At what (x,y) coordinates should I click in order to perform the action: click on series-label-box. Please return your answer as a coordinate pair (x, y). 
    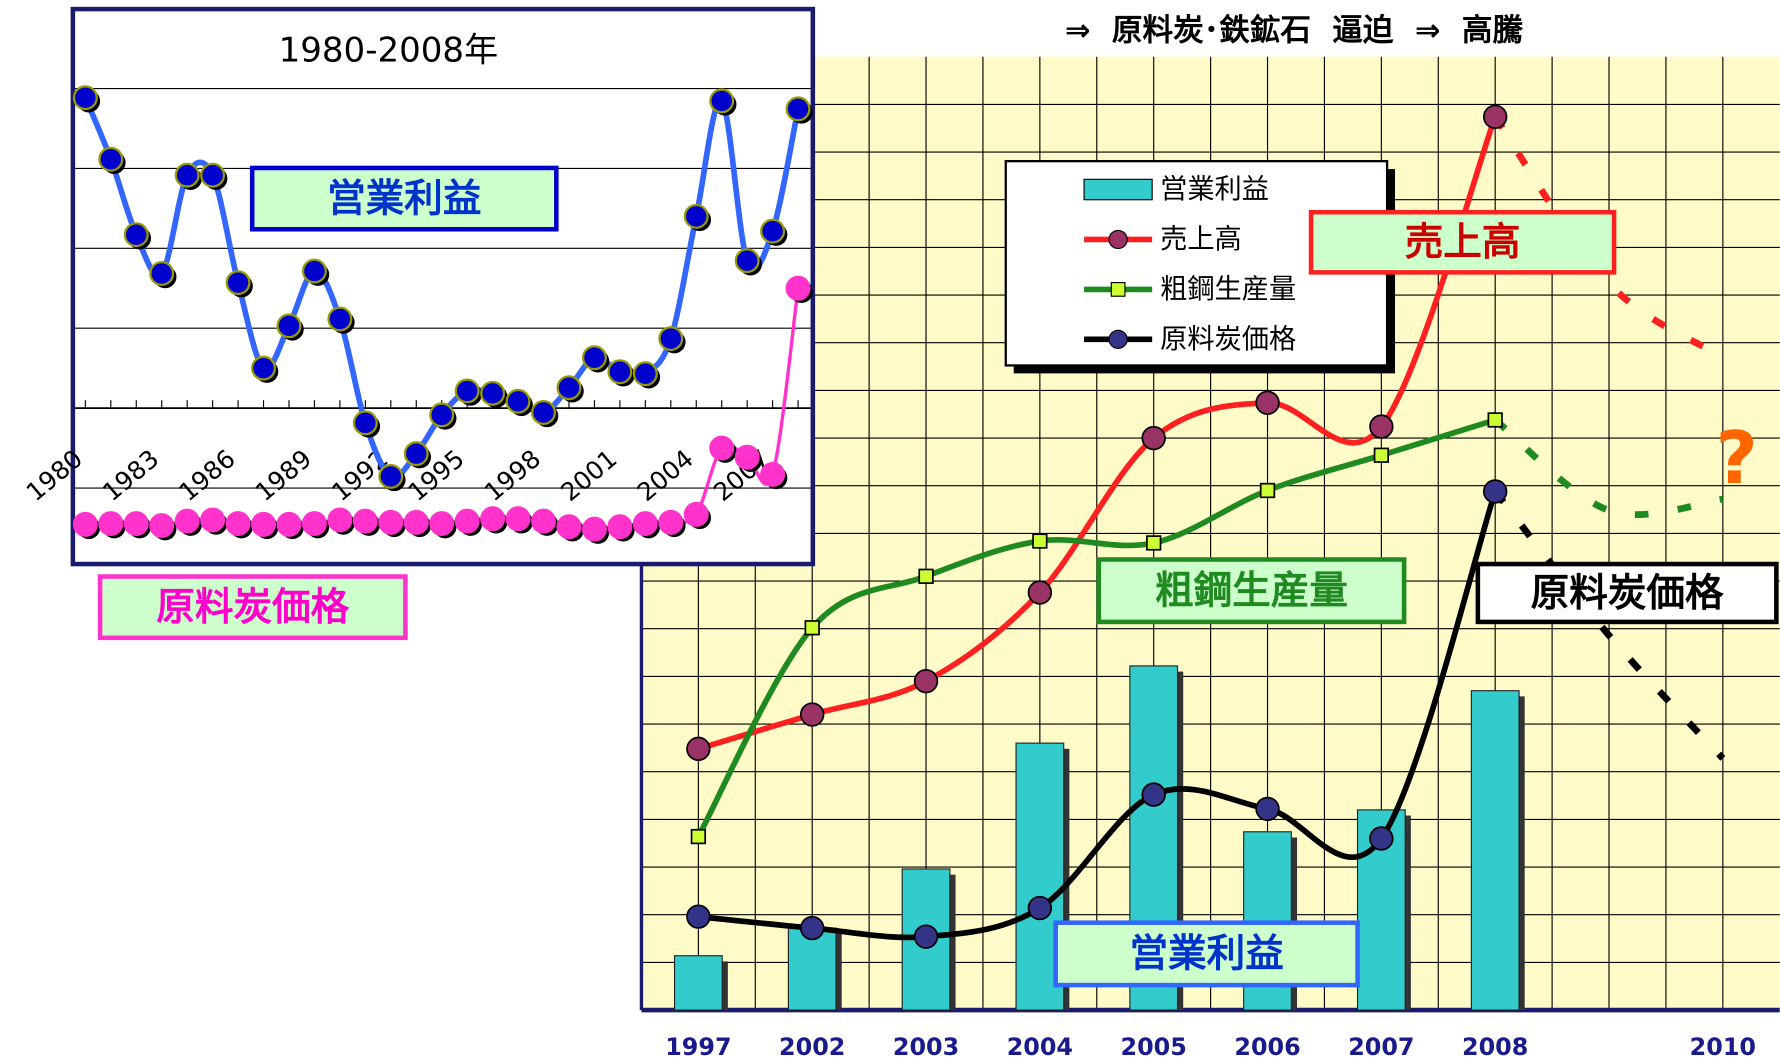
    Looking at the image, I should click on (404, 198).